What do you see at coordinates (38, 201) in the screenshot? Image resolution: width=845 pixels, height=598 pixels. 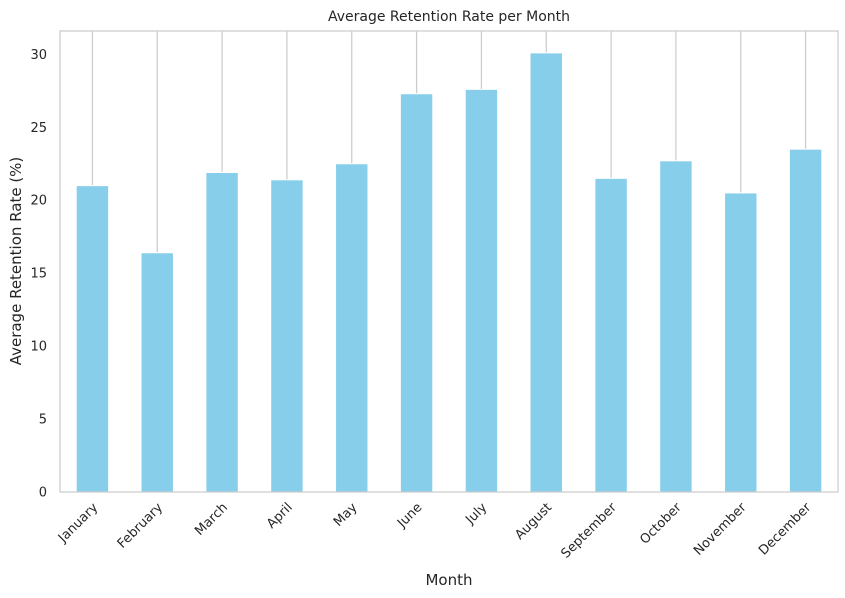 I see `y-tick-label-20: 20` at bounding box center [38, 201].